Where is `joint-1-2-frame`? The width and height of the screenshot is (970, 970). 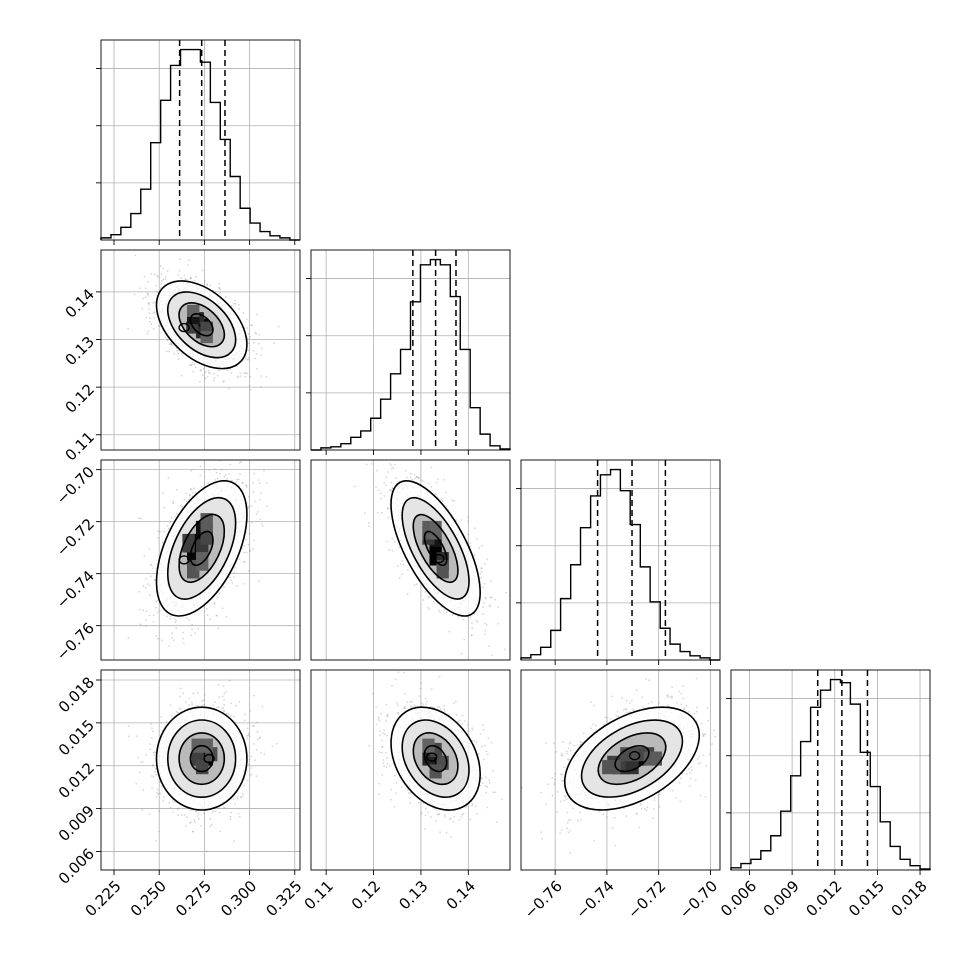 joint-1-2-frame is located at coordinates (410, 560).